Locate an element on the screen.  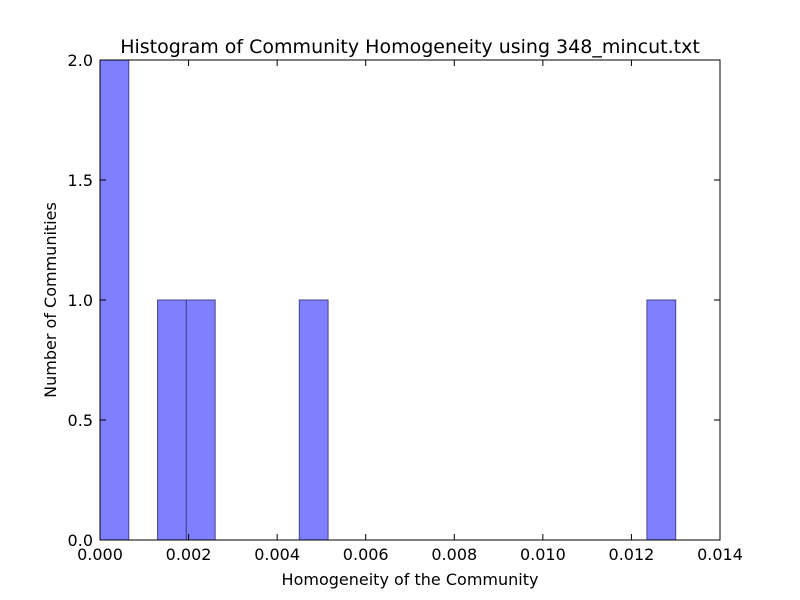
x-tick-label: 0.010 is located at coordinates (543, 554).